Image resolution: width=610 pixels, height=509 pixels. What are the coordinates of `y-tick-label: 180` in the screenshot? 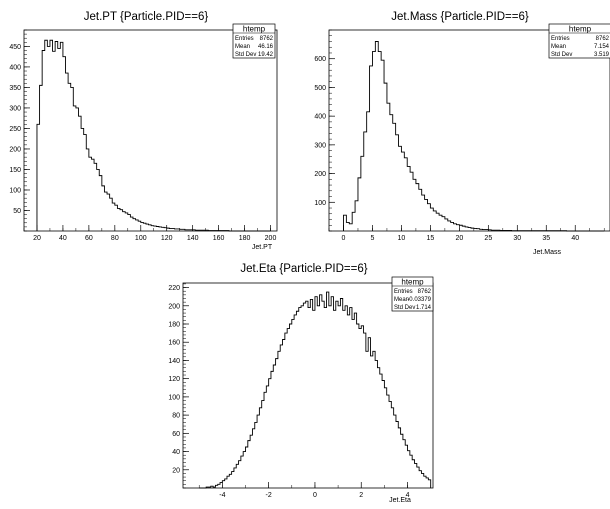 It's located at (174, 325).